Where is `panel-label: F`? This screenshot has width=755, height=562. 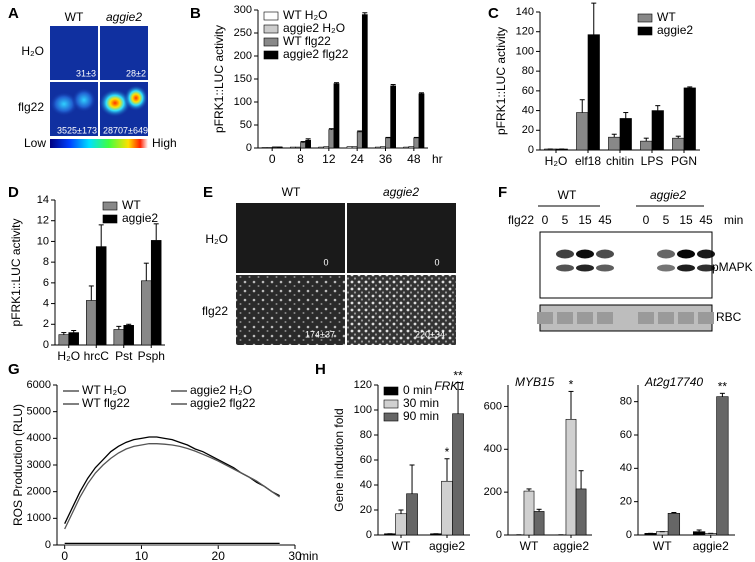 panel-label: F is located at coordinates (502, 192).